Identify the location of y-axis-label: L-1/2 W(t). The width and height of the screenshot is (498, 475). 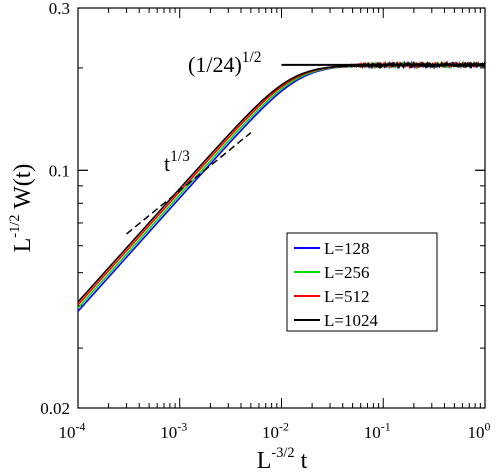
(21, 208).